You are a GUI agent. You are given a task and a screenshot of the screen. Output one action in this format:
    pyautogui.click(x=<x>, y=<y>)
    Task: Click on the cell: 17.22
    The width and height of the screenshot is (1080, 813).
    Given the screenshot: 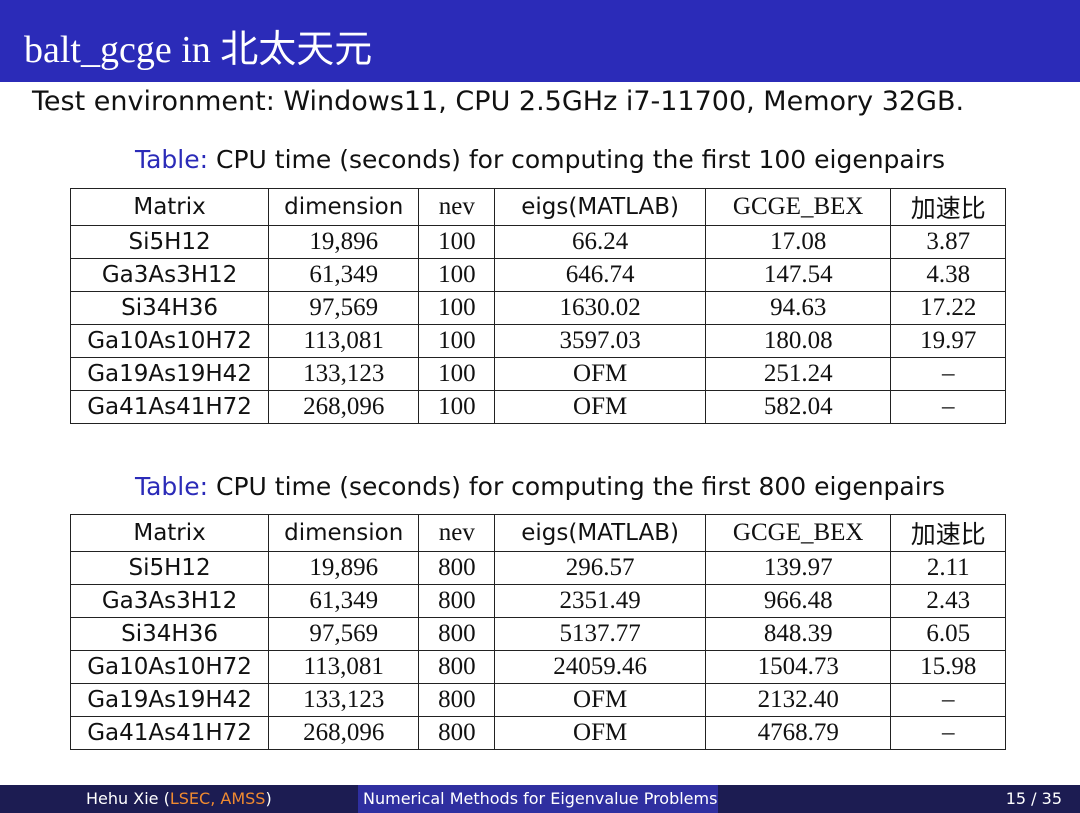 What is the action you would take?
    pyautogui.click(x=948, y=308)
    